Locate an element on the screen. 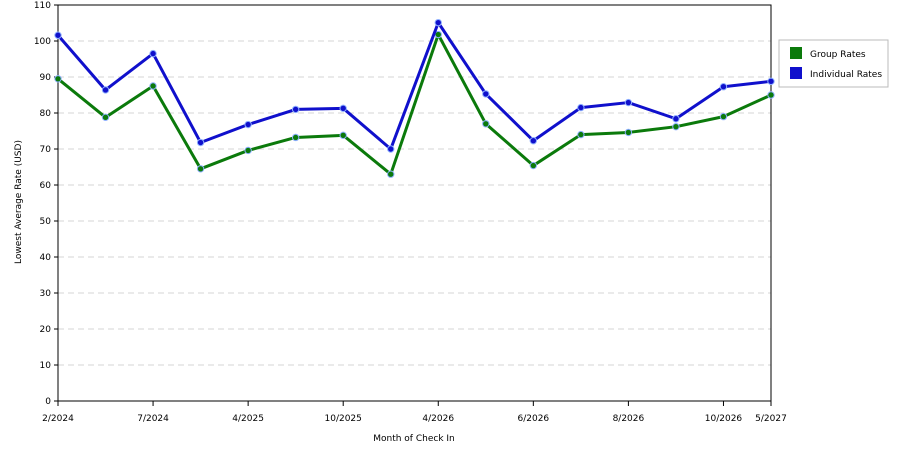 This screenshot has height=450, width=900. x-tick-label: 5/2027 is located at coordinates (771, 419).